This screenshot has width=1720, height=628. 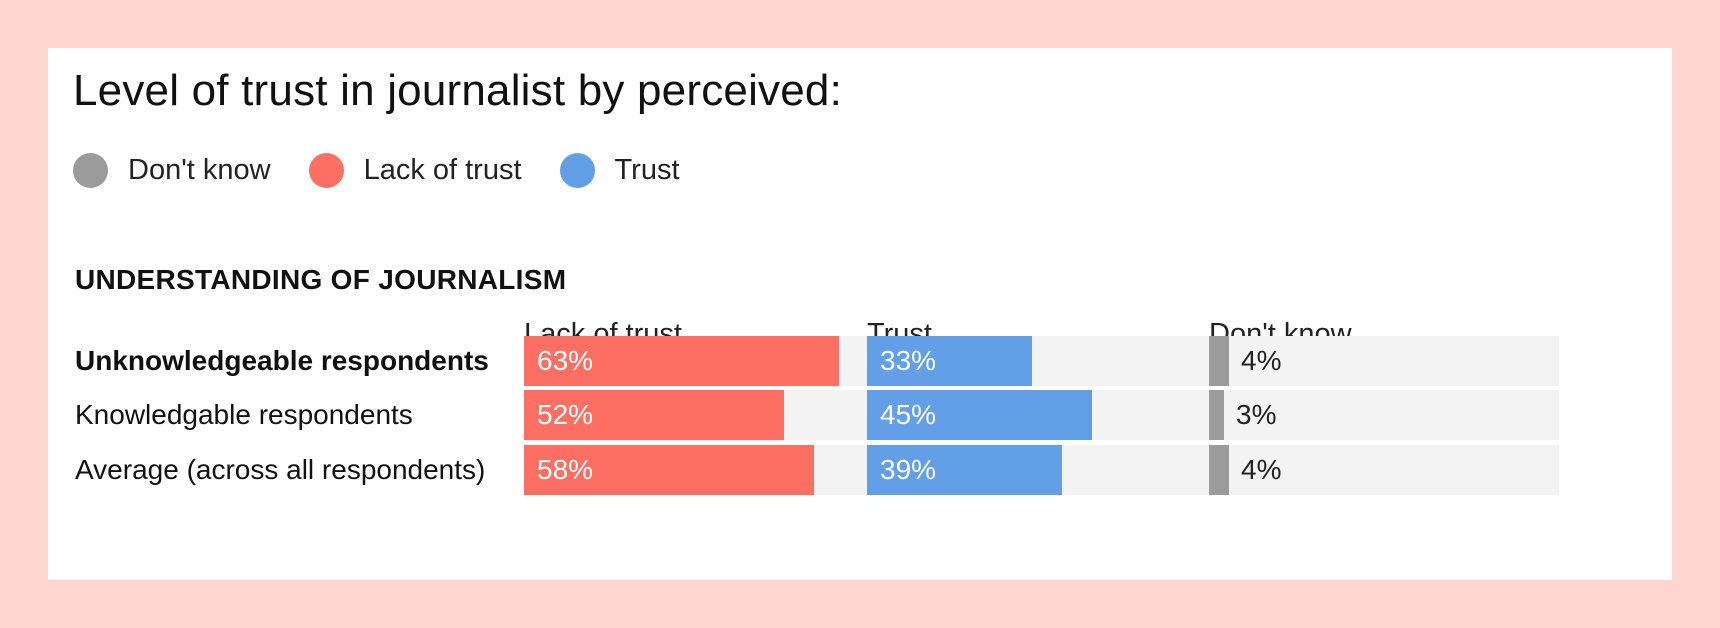 I want to click on data-label-don-t-know-1: 4%, so click(x=1261, y=360).